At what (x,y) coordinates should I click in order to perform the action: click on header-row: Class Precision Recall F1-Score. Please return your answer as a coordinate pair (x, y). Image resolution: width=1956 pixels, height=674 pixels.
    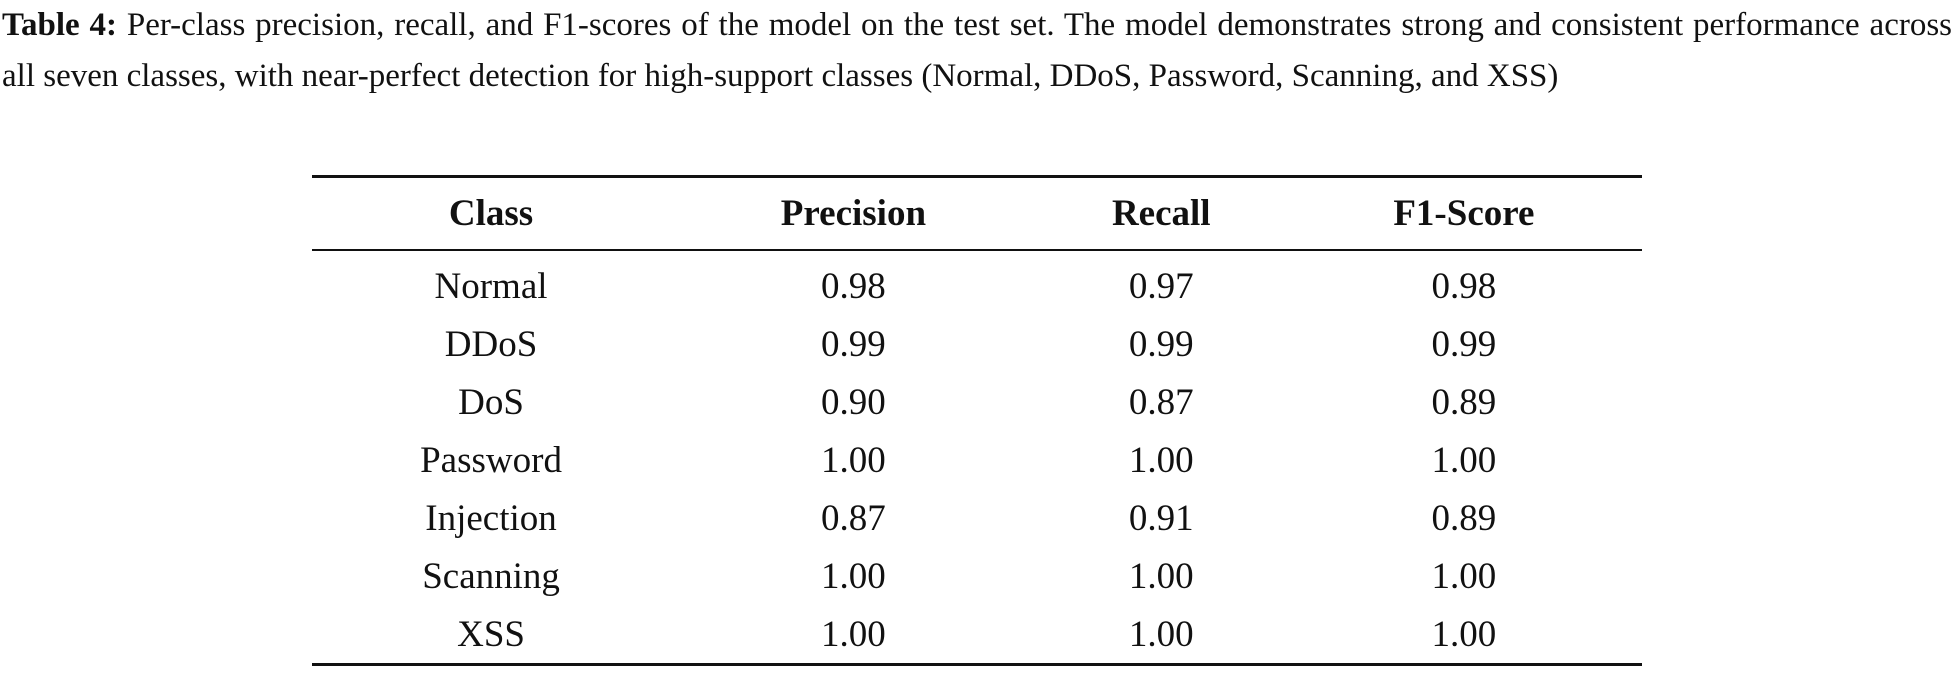
    Looking at the image, I should click on (977, 213).